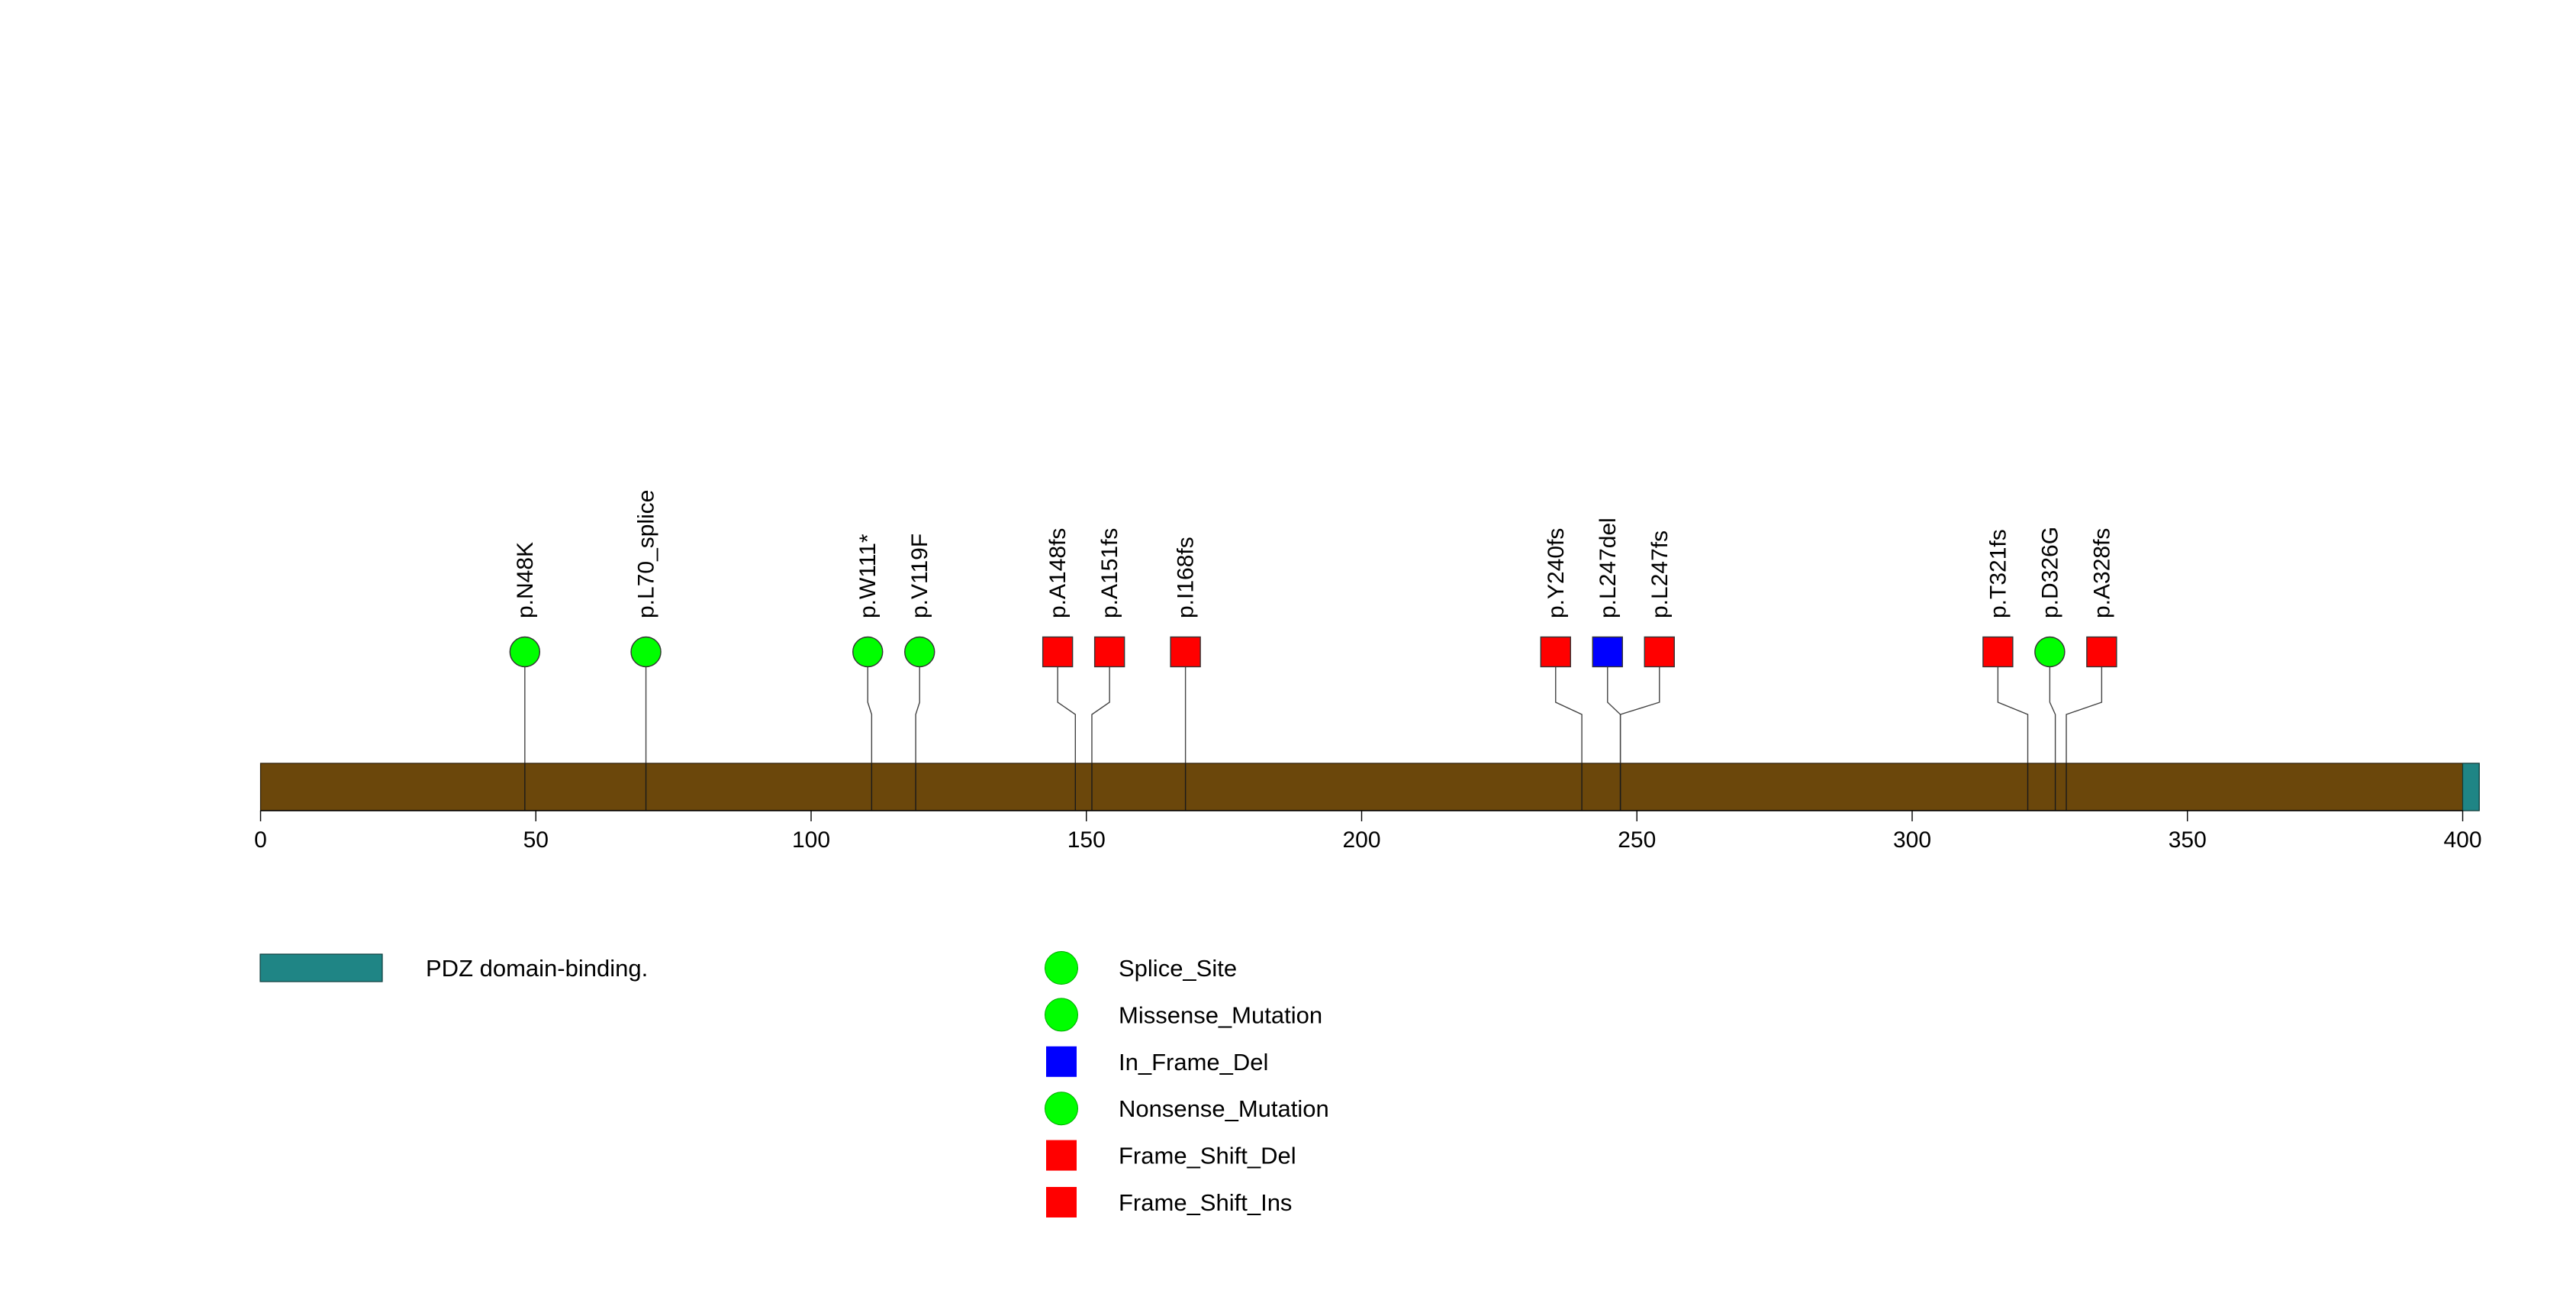 Image resolution: width=2576 pixels, height=1290 pixels. What do you see at coordinates (2188, 840) in the screenshot?
I see `x-tick-label: 350` at bounding box center [2188, 840].